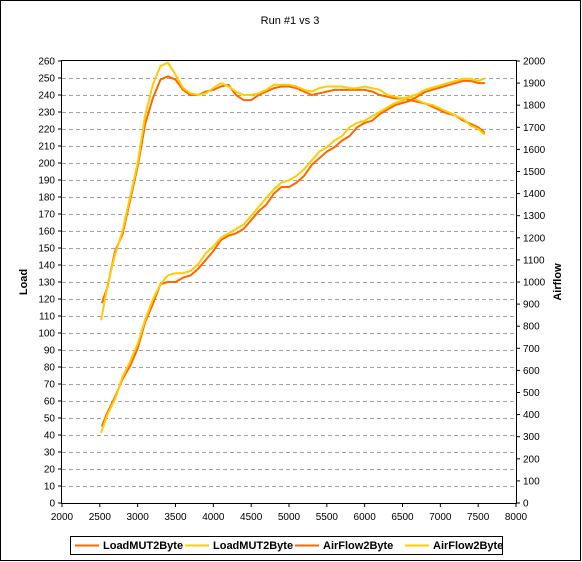 The image size is (582, 562). I want to click on y2-tick-label: 100, so click(531, 481).